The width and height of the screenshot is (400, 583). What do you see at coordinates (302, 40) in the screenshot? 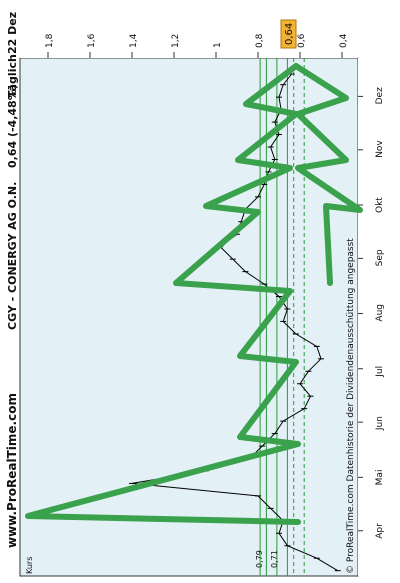
I see `price-tick-label: 0,6` at bounding box center [302, 40].